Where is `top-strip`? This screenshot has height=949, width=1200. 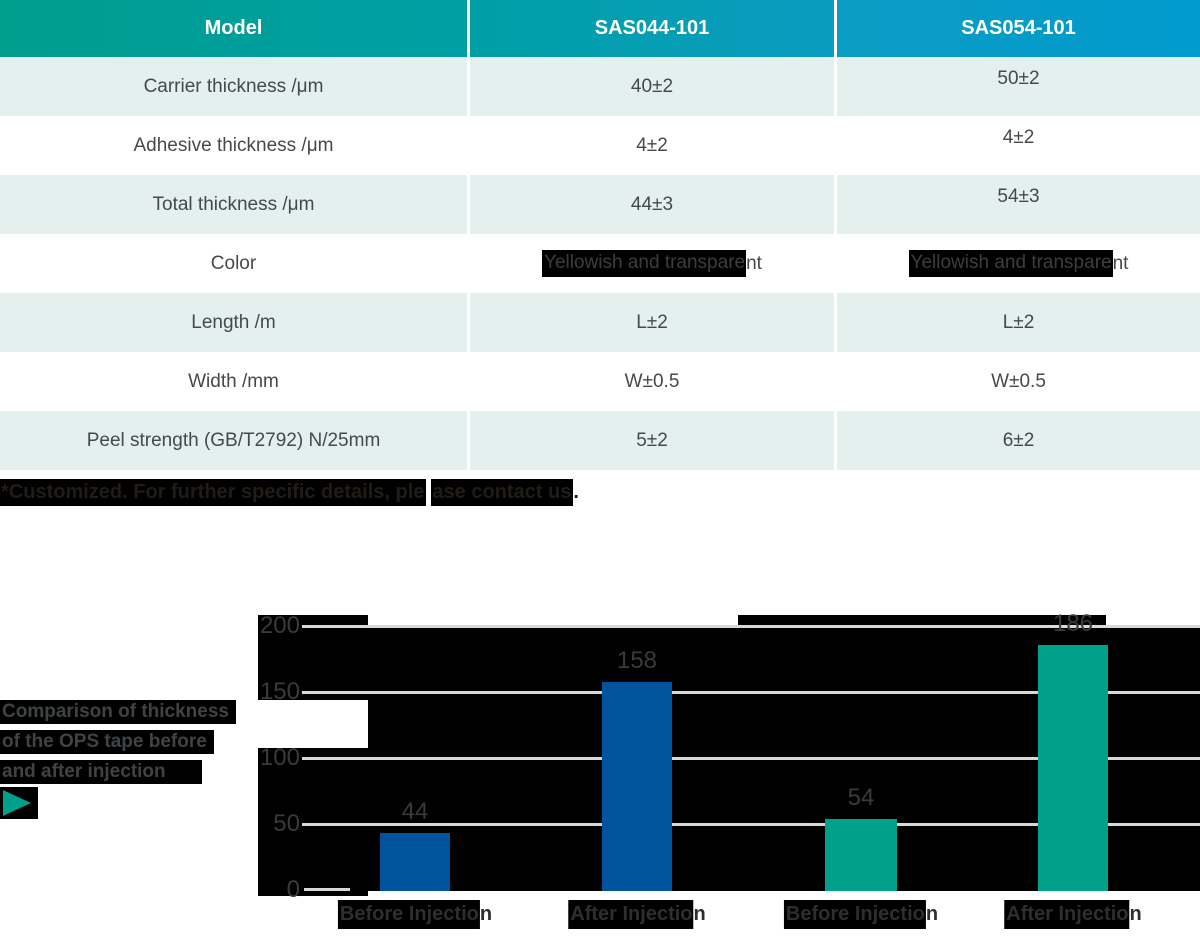
top-strip is located at coordinates (922, 621).